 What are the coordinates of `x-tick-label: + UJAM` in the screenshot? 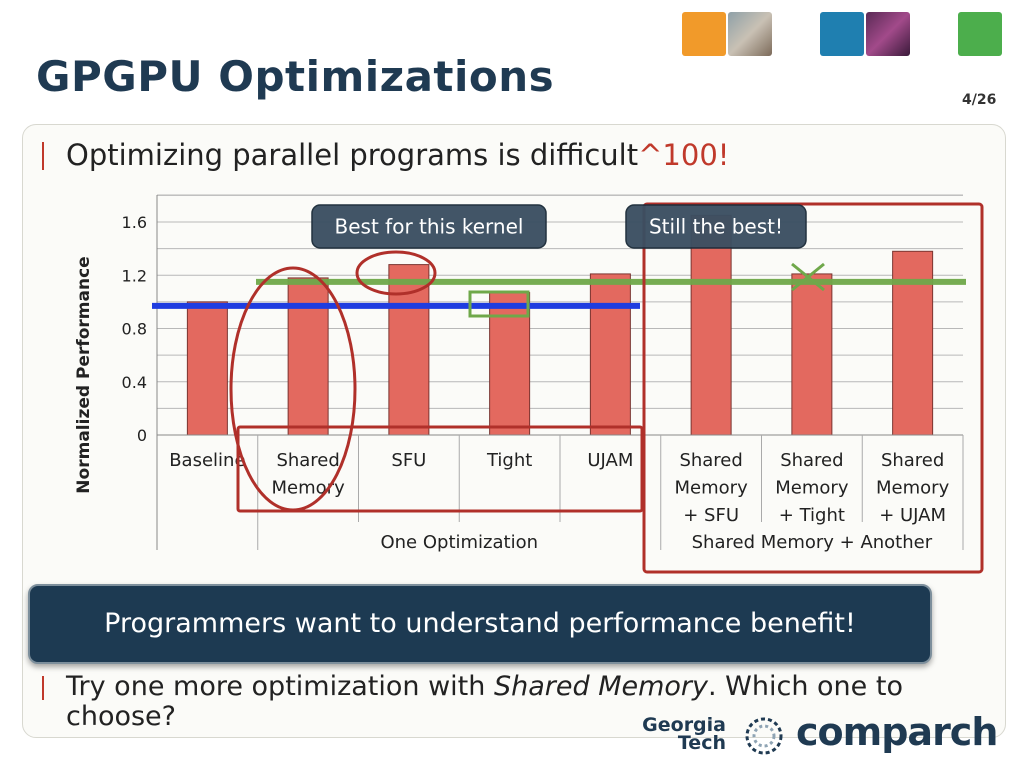 It's located at (912, 515).